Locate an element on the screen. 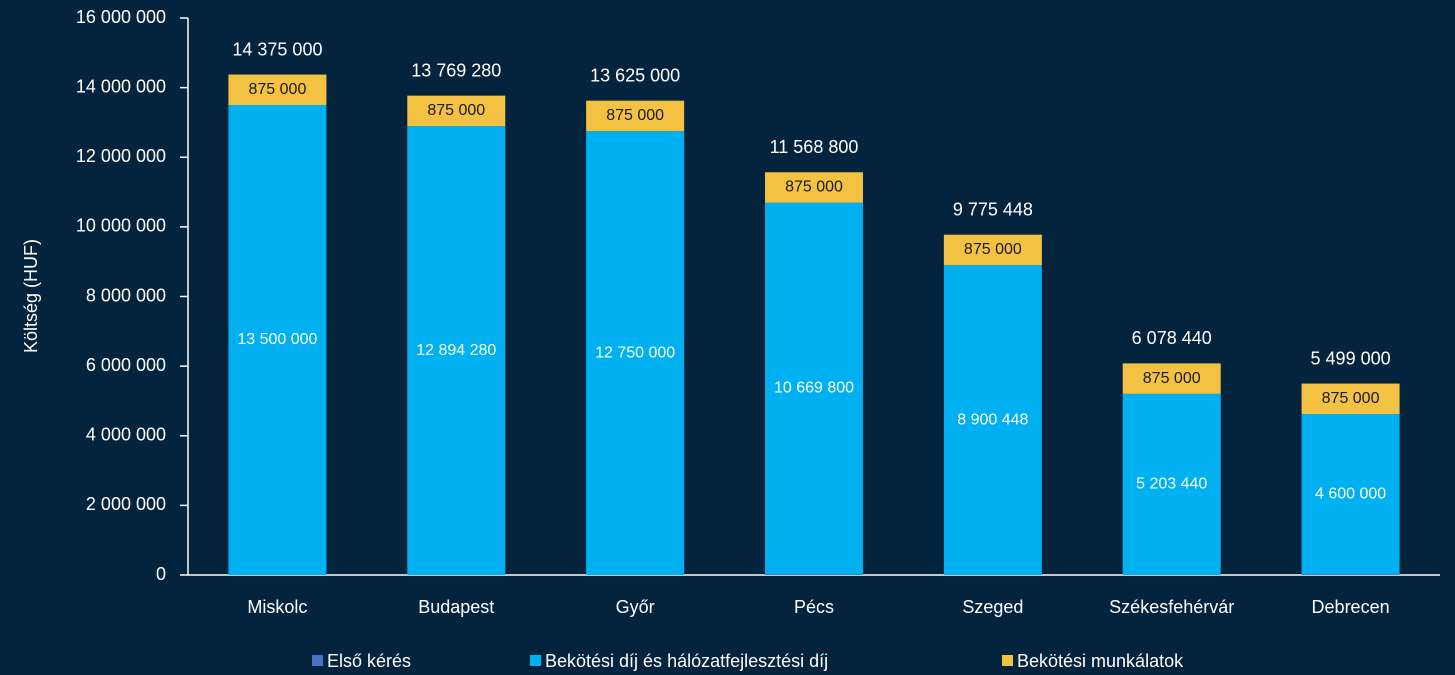 Image resolution: width=1455 pixels, height=675 pixels. y-tick-label: 2 000 000 is located at coordinates (126, 504).